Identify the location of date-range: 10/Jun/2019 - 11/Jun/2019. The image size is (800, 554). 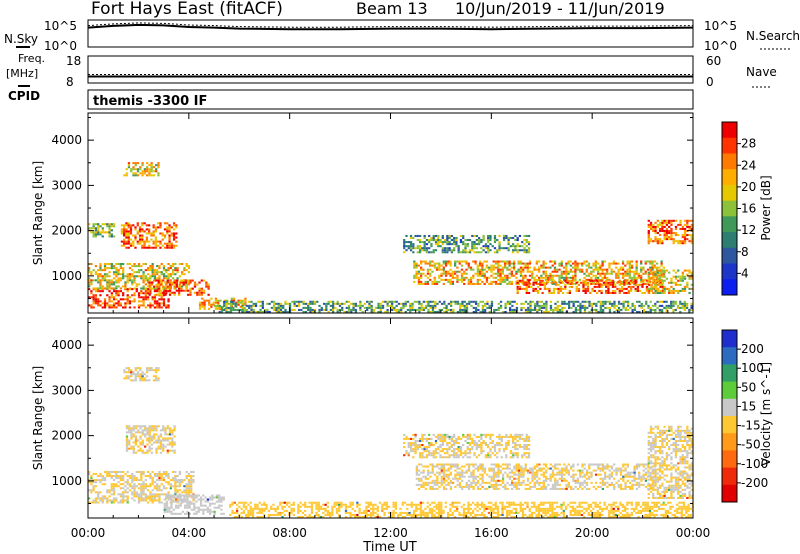
(560, 9).